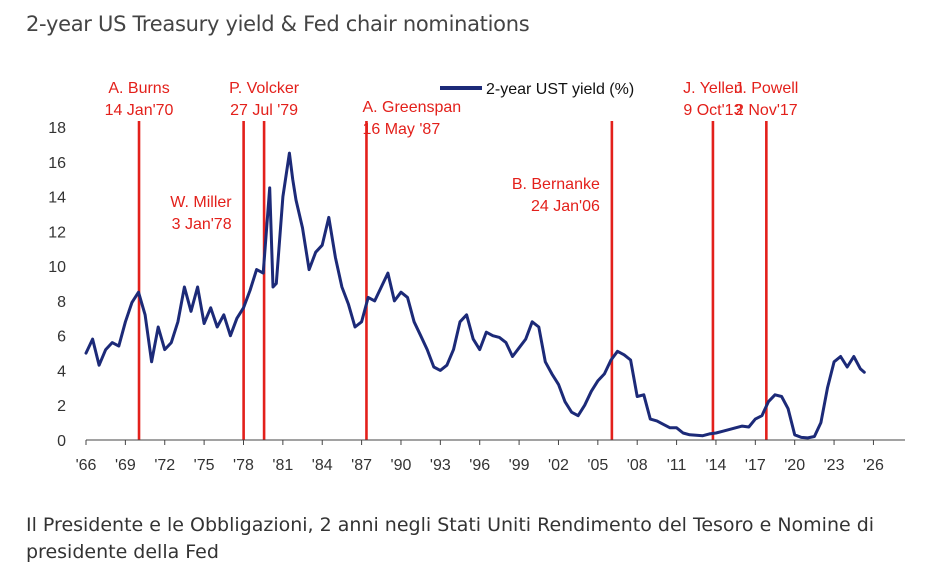 The width and height of the screenshot is (940, 579). Describe the element at coordinates (125, 465) in the screenshot. I see `x-tick-label: '69` at that location.